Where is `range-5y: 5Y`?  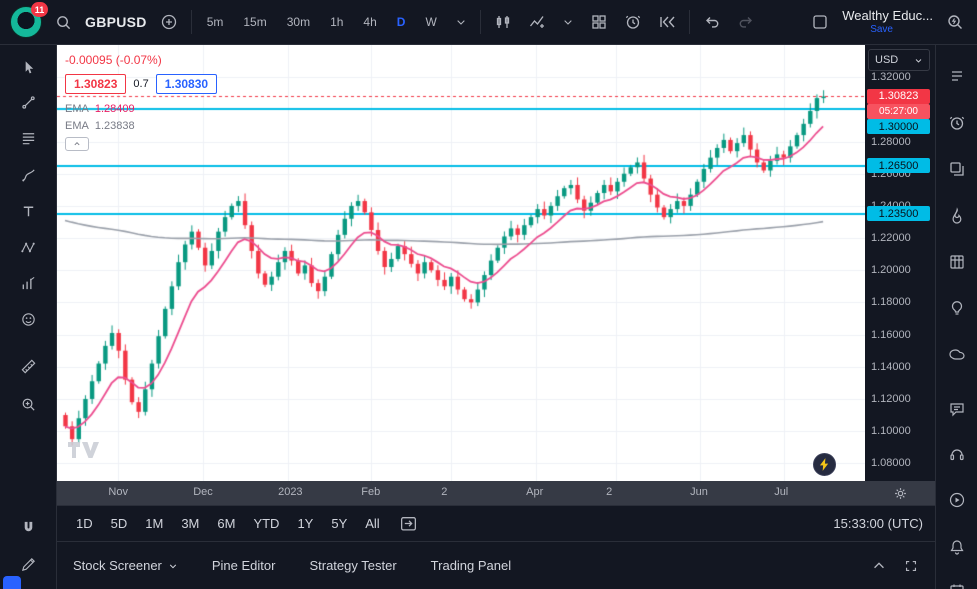 range-5y: 5Y is located at coordinates (339, 523).